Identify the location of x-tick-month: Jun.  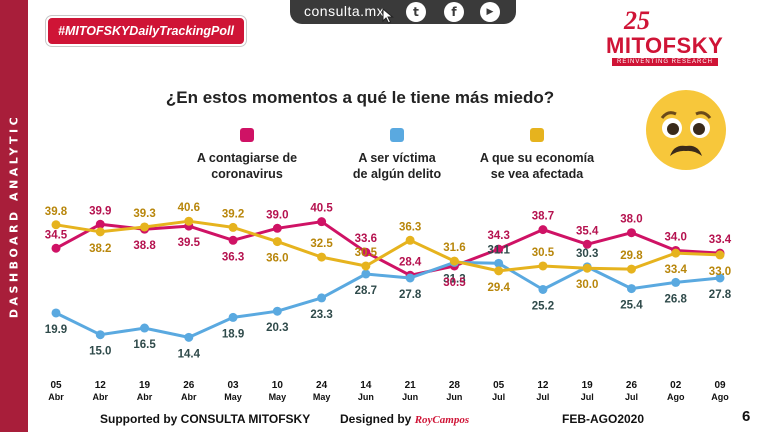
(366, 397).